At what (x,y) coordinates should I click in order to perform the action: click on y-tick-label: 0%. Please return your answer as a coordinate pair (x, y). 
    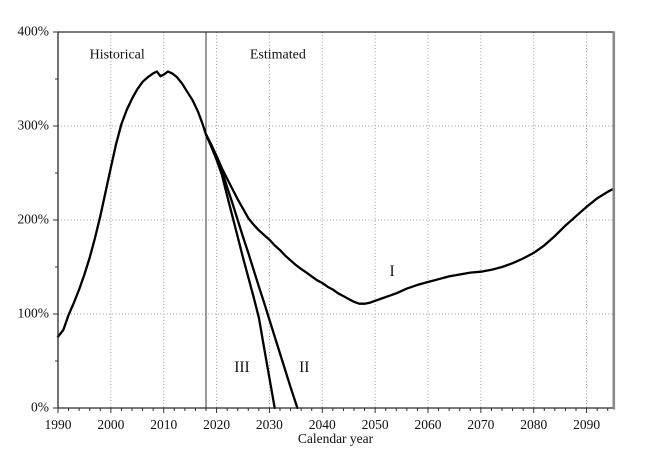
    Looking at the image, I should click on (40, 407).